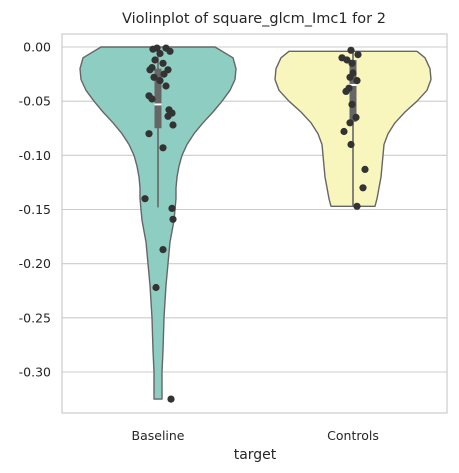  What do you see at coordinates (35, 155) in the screenshot?
I see `y-tick-label: -0.10` at bounding box center [35, 155].